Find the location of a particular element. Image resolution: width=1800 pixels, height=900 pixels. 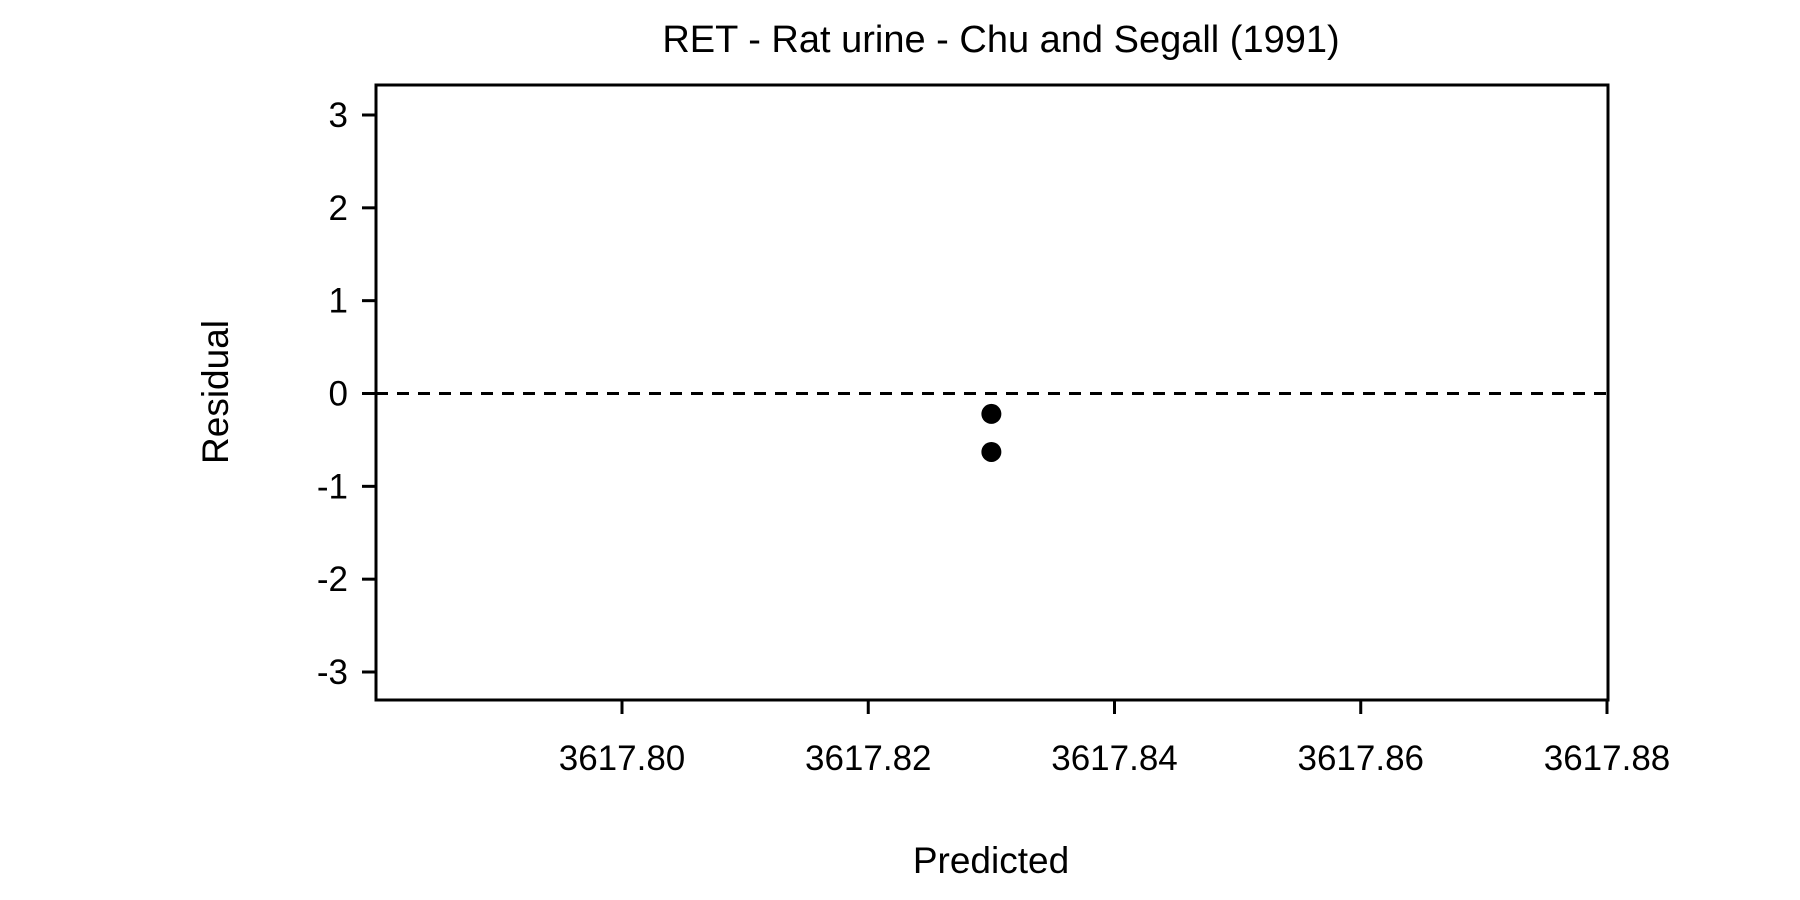

y-tick-label: 1 is located at coordinates (338, 301).